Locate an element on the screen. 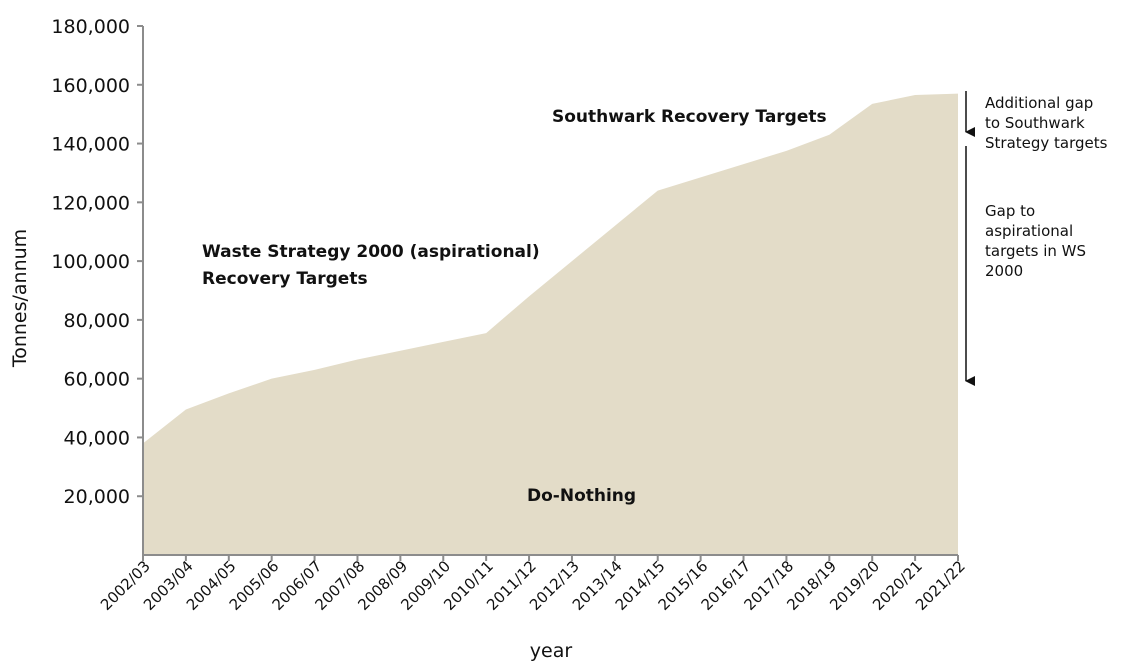 The image size is (1127, 665). y-tick-label: 100,000 is located at coordinates (90, 262).